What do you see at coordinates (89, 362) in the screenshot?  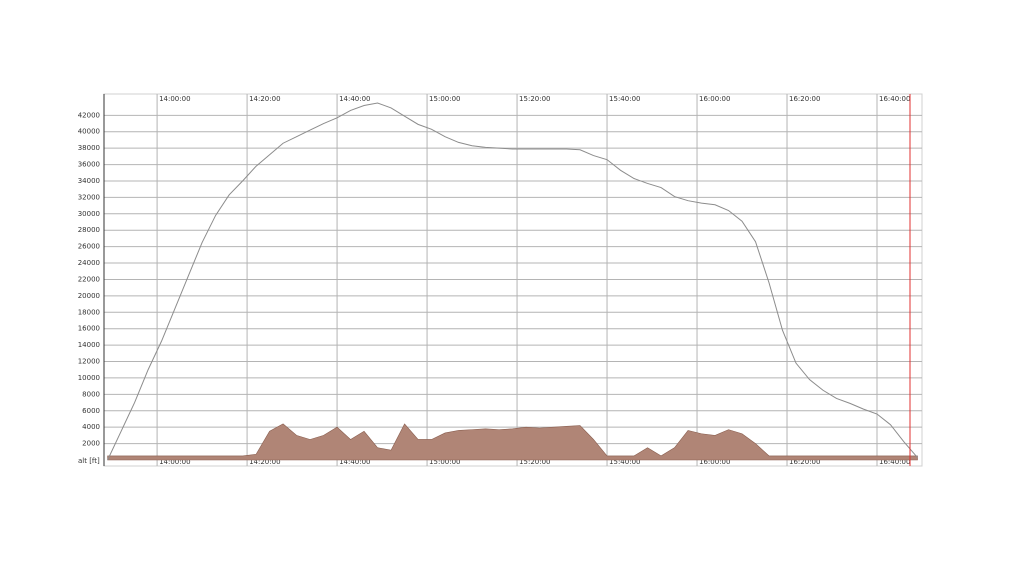 I see `y-tick-label: 12000` at bounding box center [89, 362].